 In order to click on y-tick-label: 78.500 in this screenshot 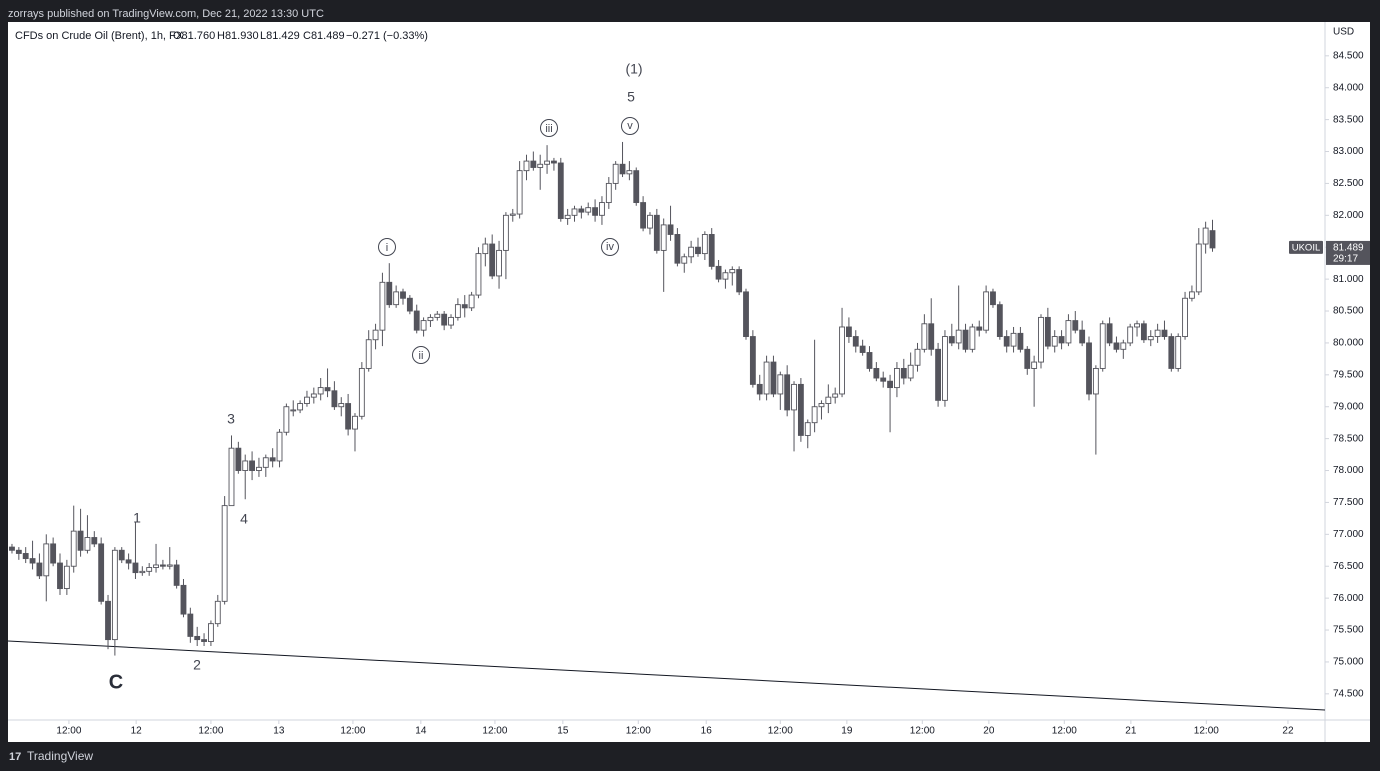, I will do `click(1348, 438)`.